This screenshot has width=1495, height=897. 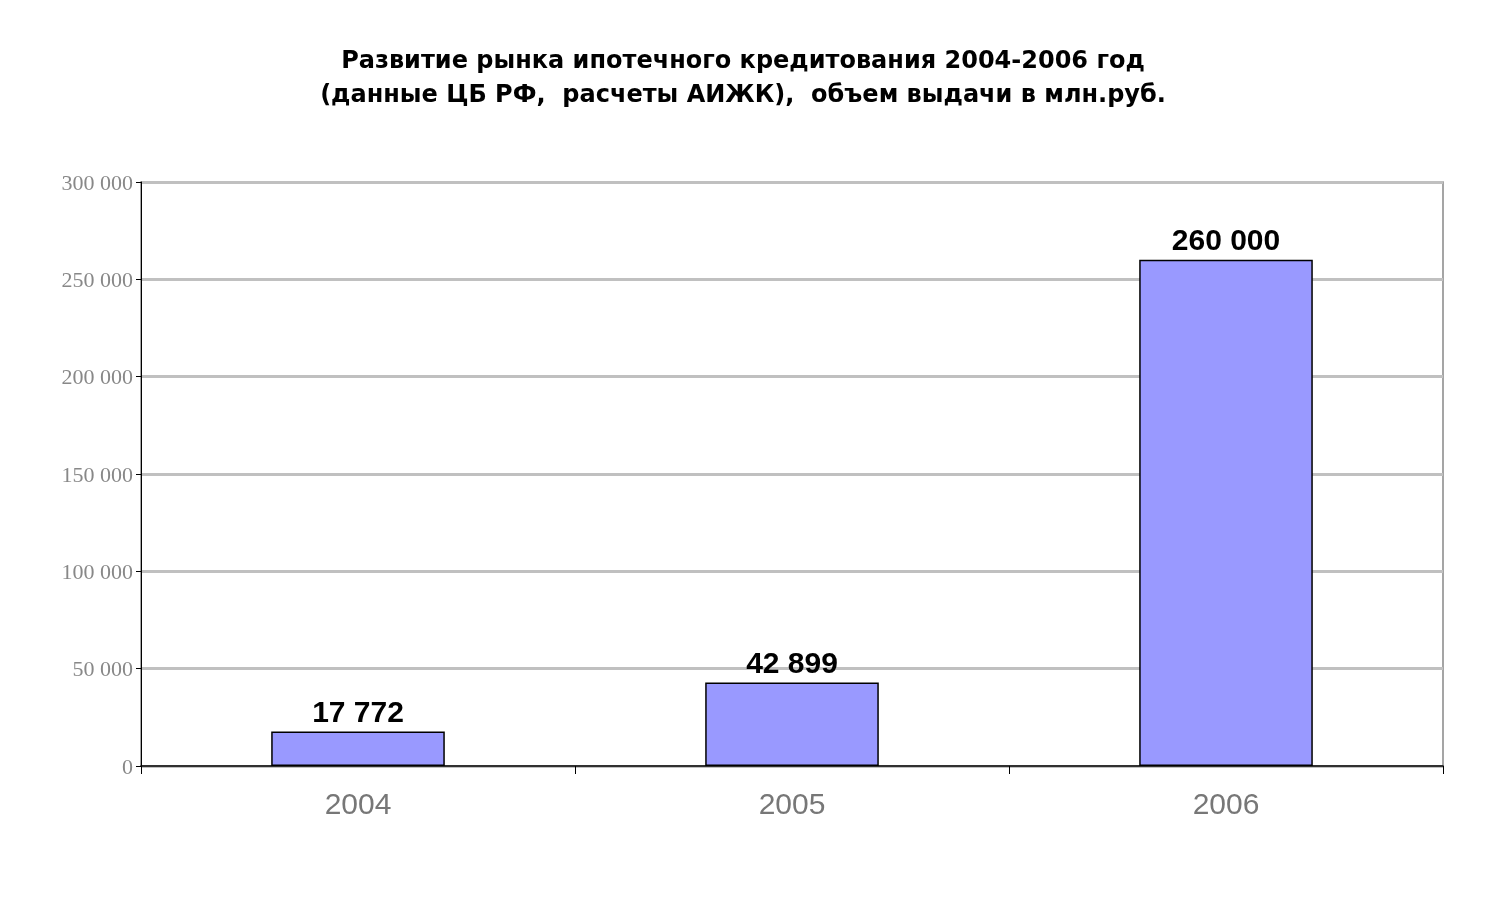 I want to click on chart-title: Развитие рынка ипотечного кредитования 2004-2006 год (данные ЦБ РФ, расчеты АИЖК), объем выдачи в млн.руб., so click(x=743, y=77).